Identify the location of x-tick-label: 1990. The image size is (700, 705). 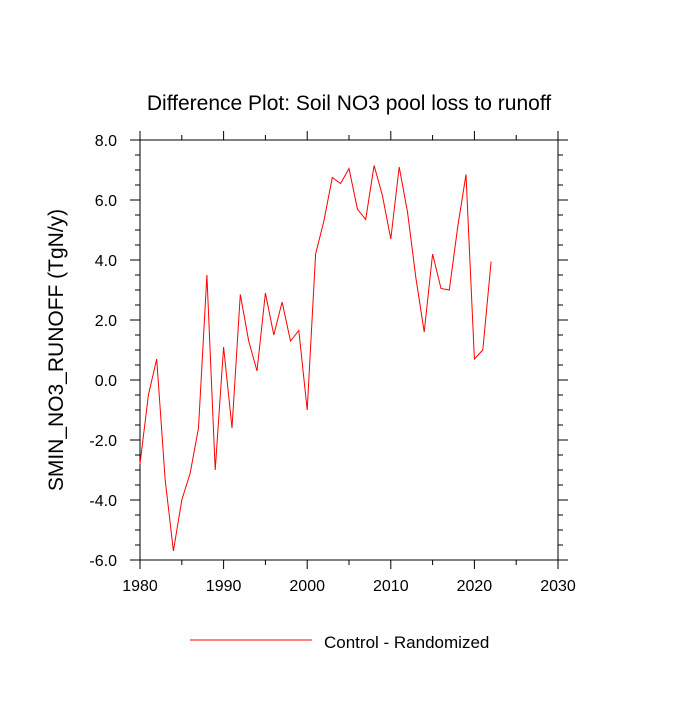
(224, 586).